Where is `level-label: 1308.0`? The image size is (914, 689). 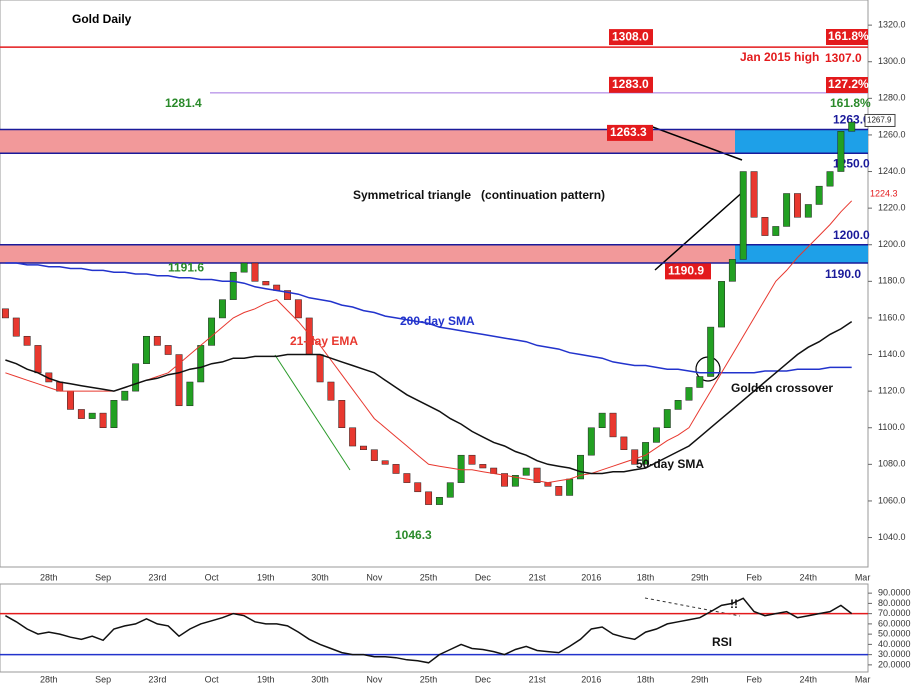
level-label: 1308.0 is located at coordinates (630, 36).